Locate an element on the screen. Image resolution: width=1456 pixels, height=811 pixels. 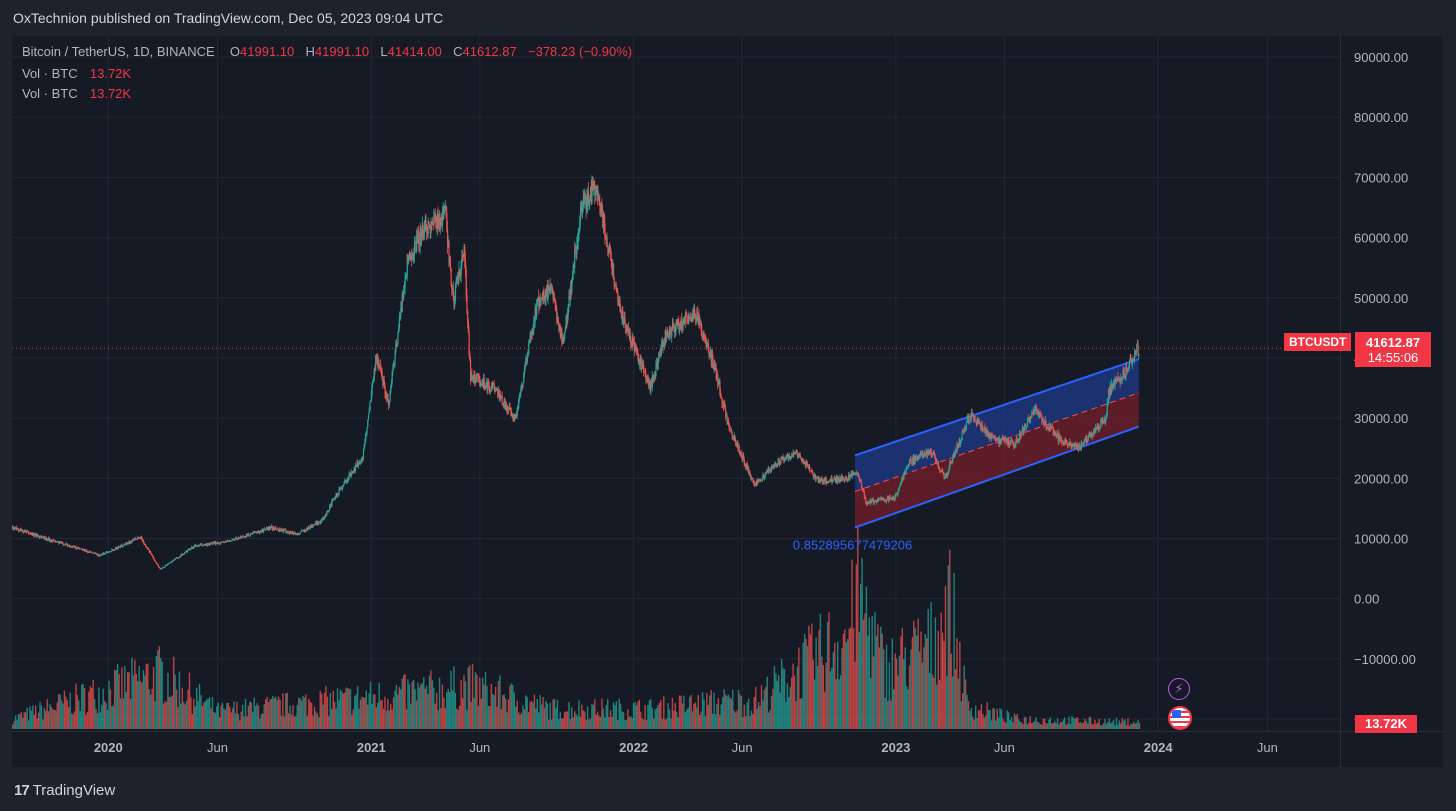
time-tick-label: Jun is located at coordinates (479, 747).